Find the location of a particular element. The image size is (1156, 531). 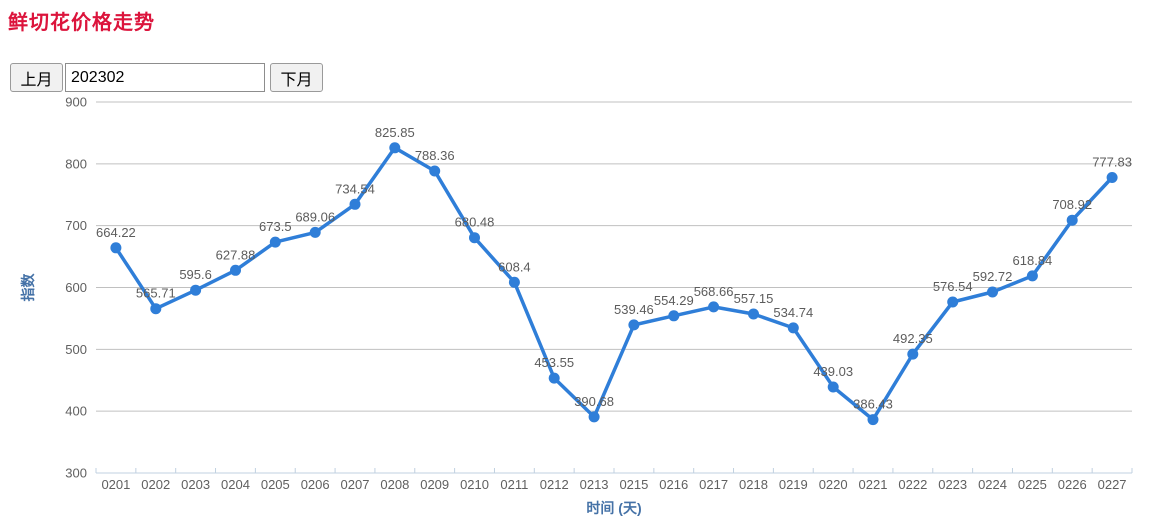

y-axis-tick-label: 400 is located at coordinates (76, 411).